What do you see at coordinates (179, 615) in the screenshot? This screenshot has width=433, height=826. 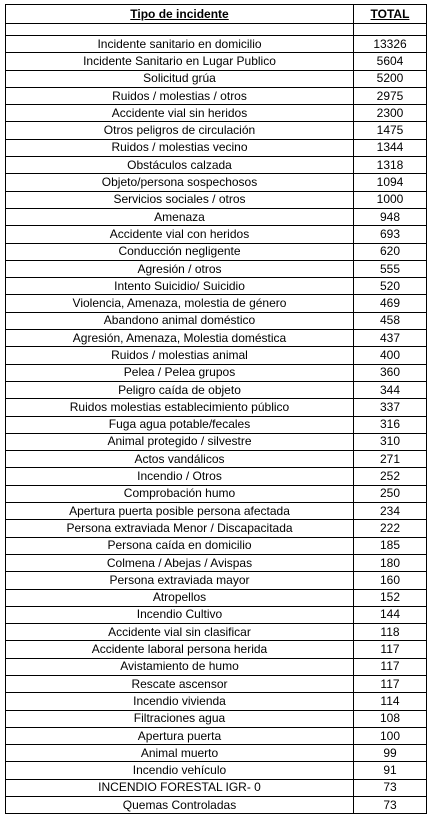 I see `incident-type-cell: Incendio Cultivo` at bounding box center [179, 615].